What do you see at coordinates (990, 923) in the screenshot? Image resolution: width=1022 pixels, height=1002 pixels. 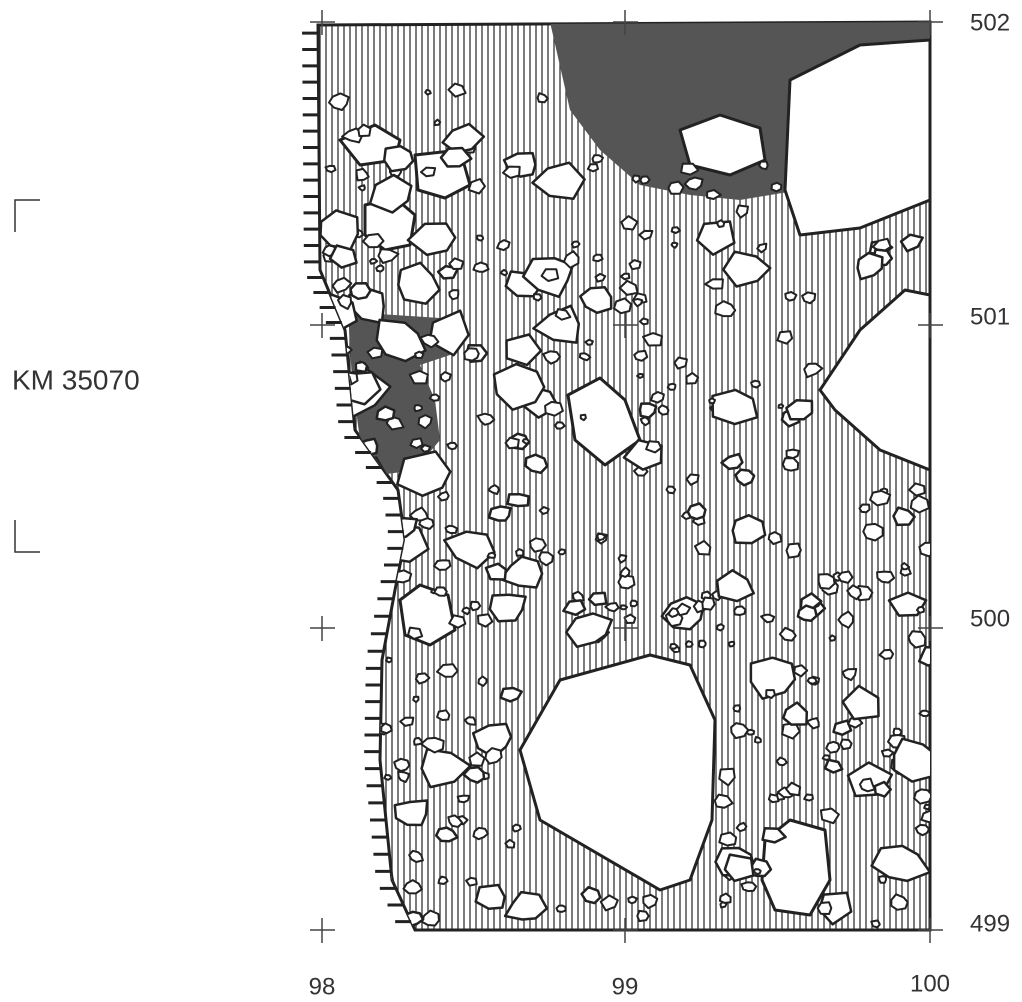 I see `y-coordinate: 499` at bounding box center [990, 923].